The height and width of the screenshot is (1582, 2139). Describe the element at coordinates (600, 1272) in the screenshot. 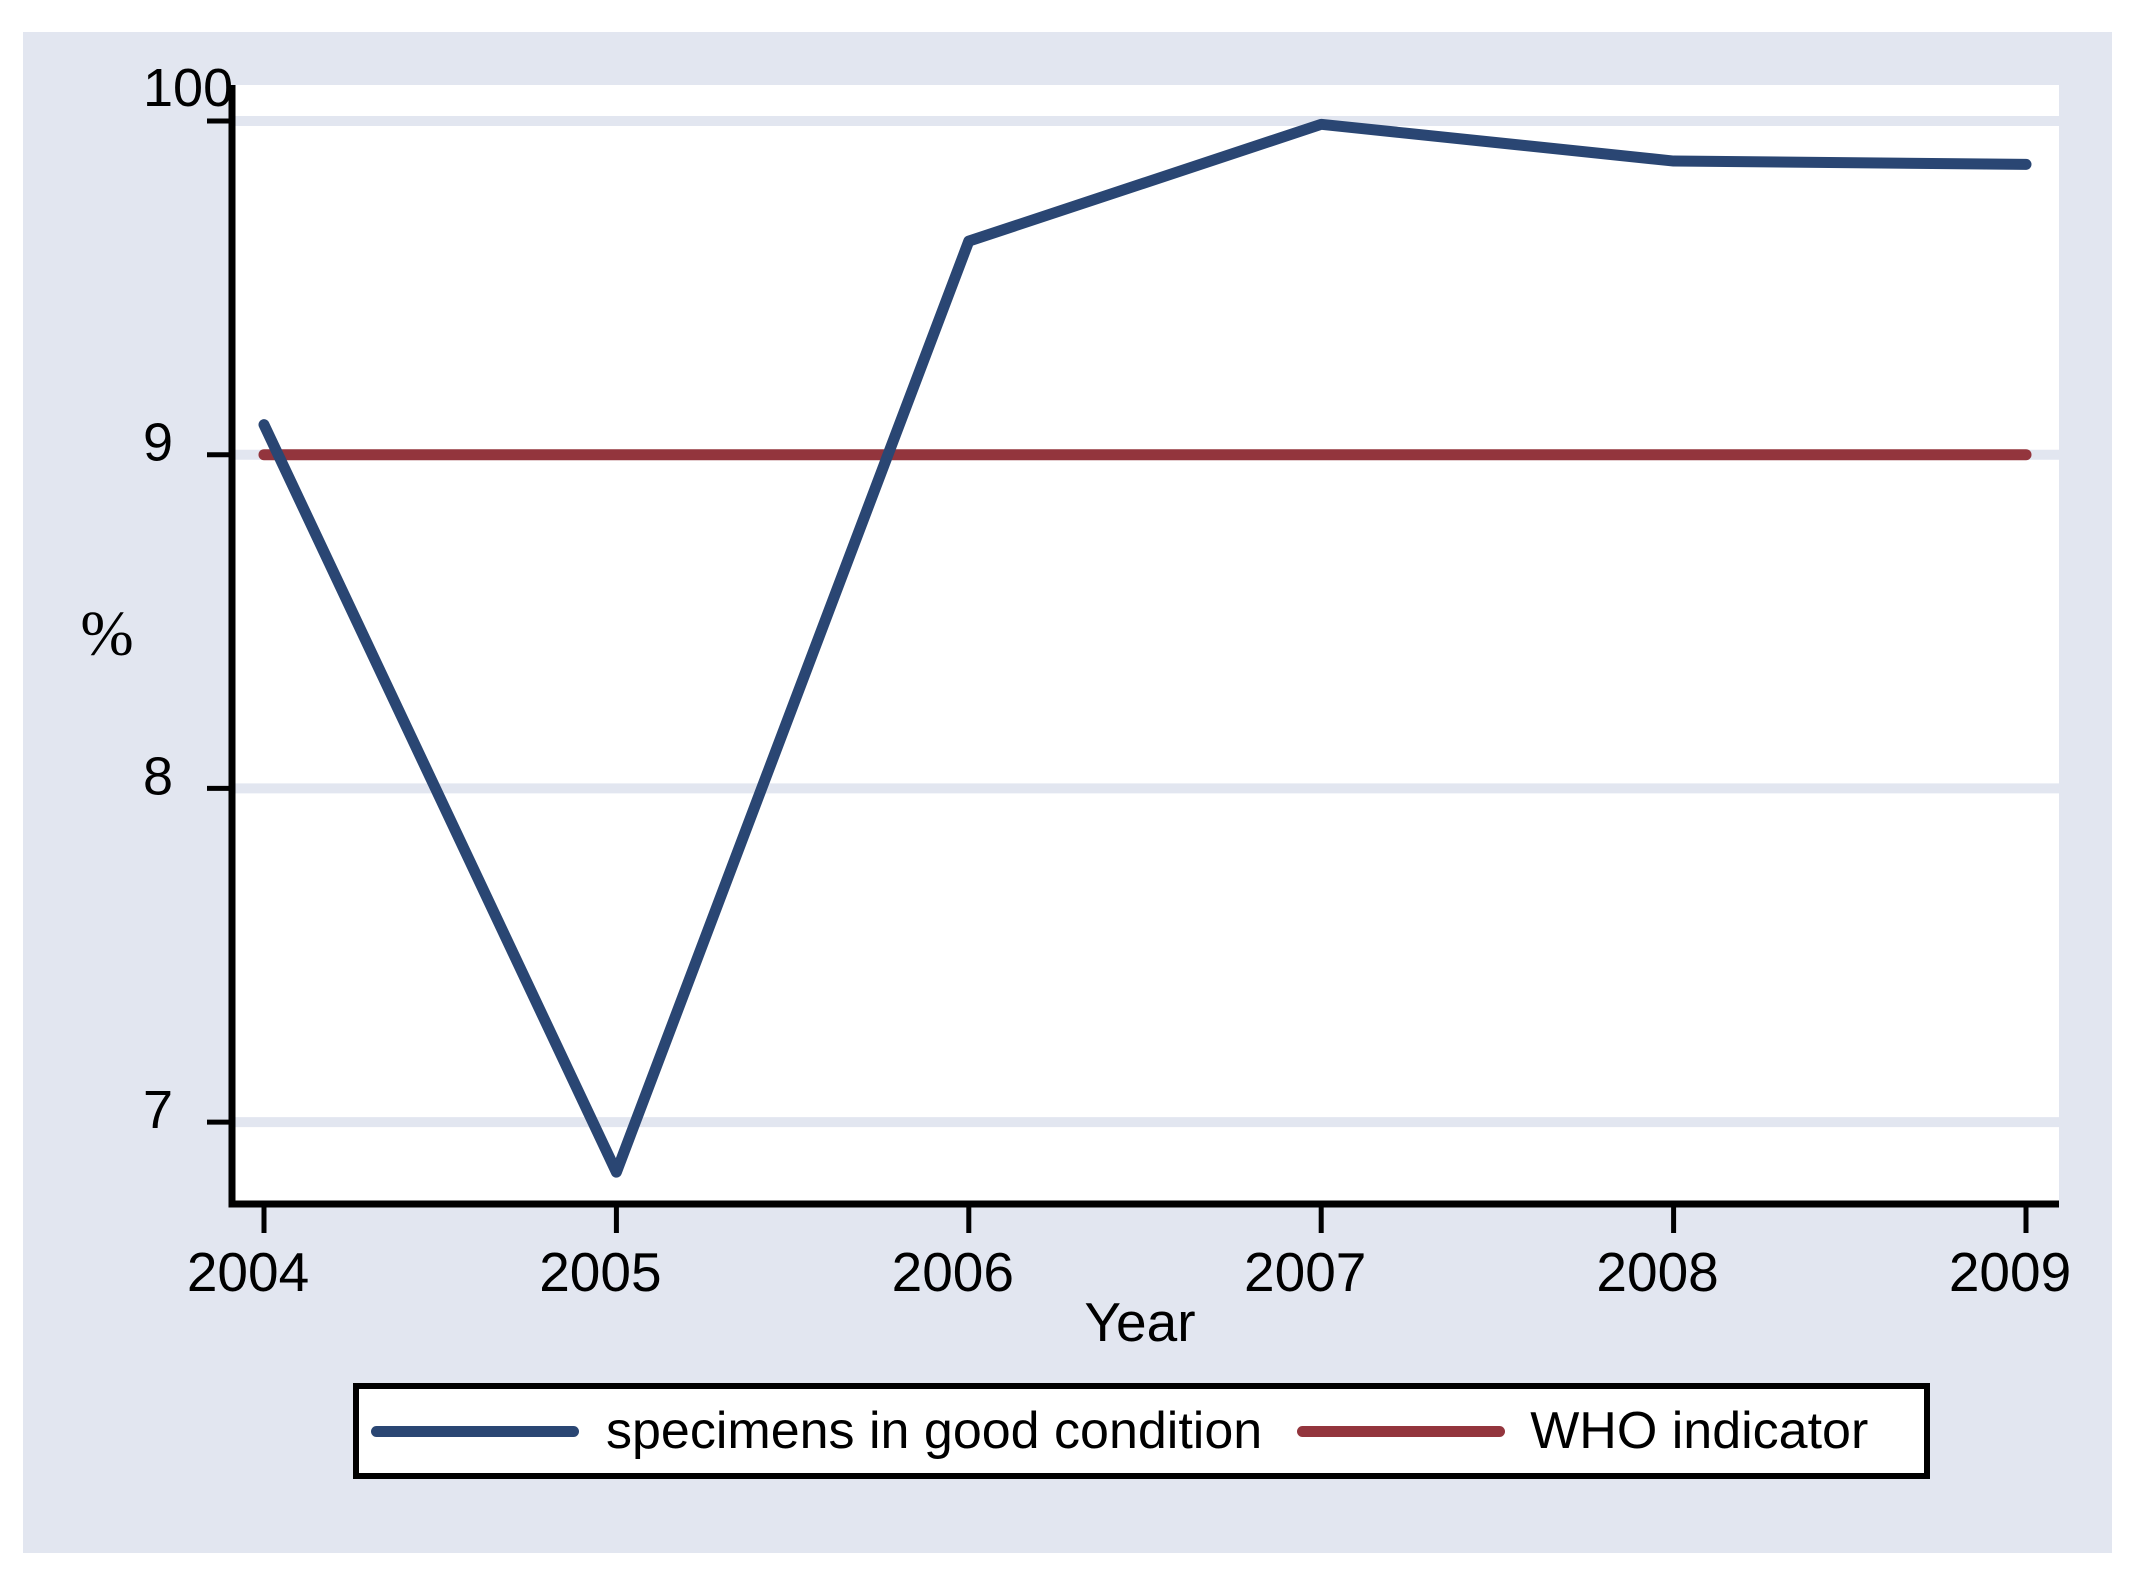

I see `x-tick-label-2005: 2005` at that location.